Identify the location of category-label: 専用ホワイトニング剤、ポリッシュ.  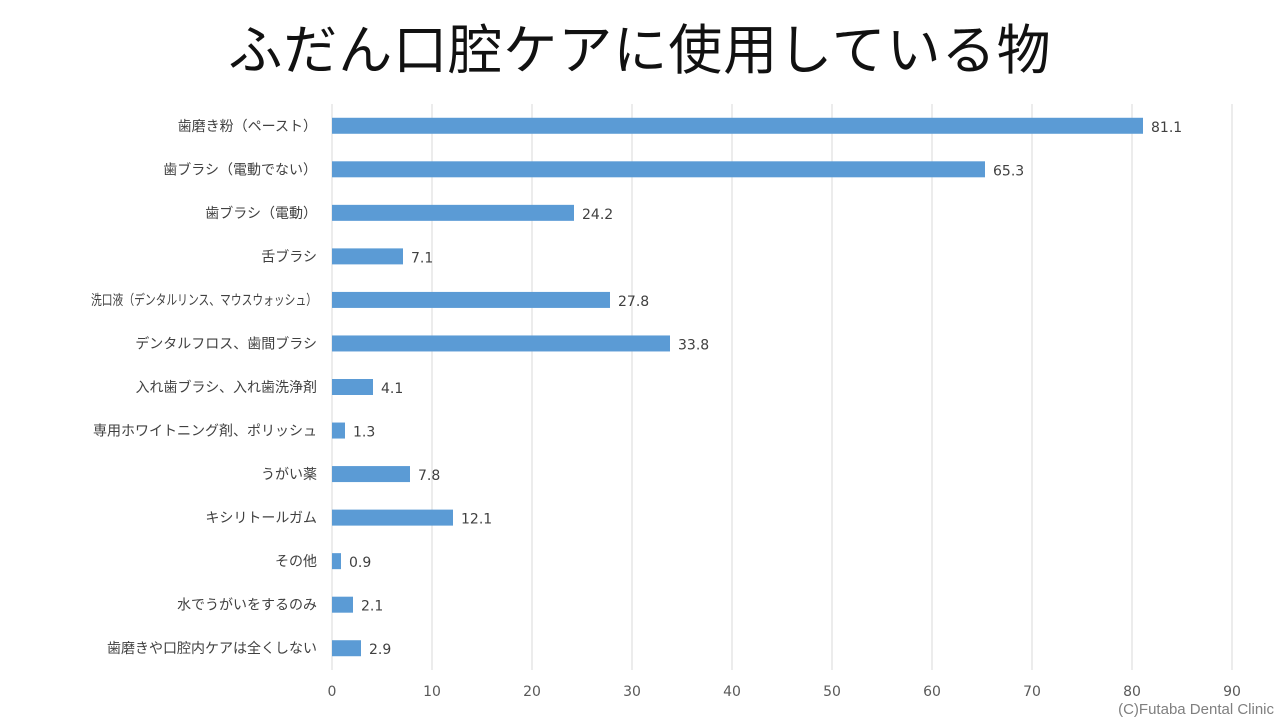
(205, 432).